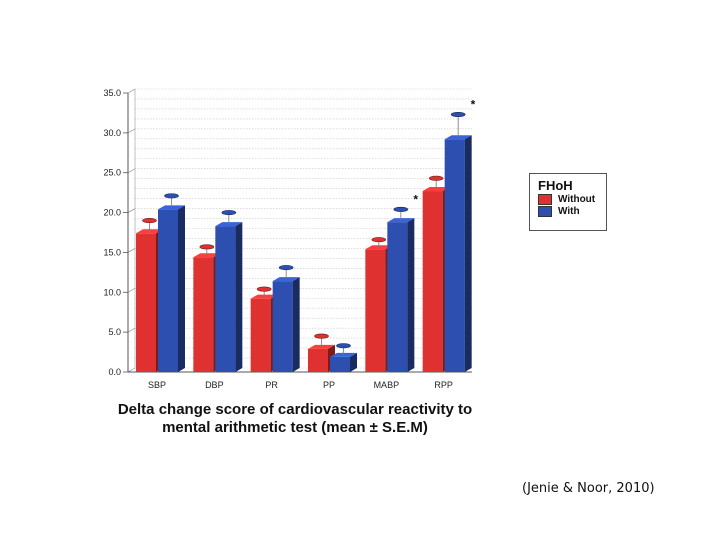 The image size is (720, 540). Describe the element at coordinates (397, 297) in the screenshot. I see `bar-with-mabp` at that location.